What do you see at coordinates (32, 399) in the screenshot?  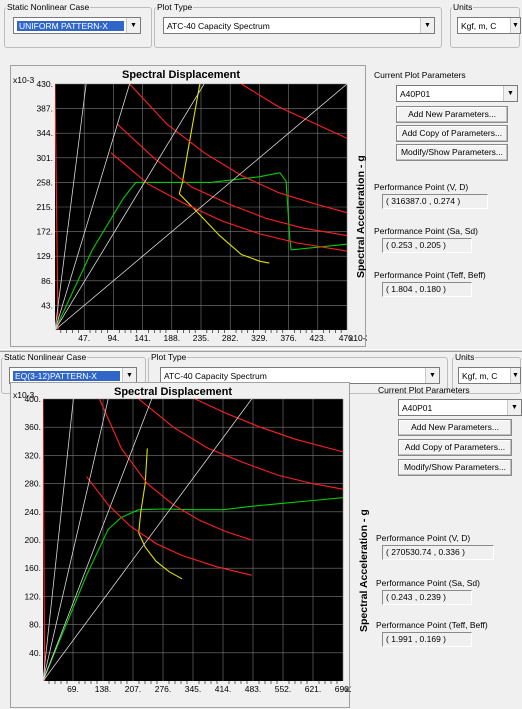 I see `y-tick-label: 400.` at bounding box center [32, 399].